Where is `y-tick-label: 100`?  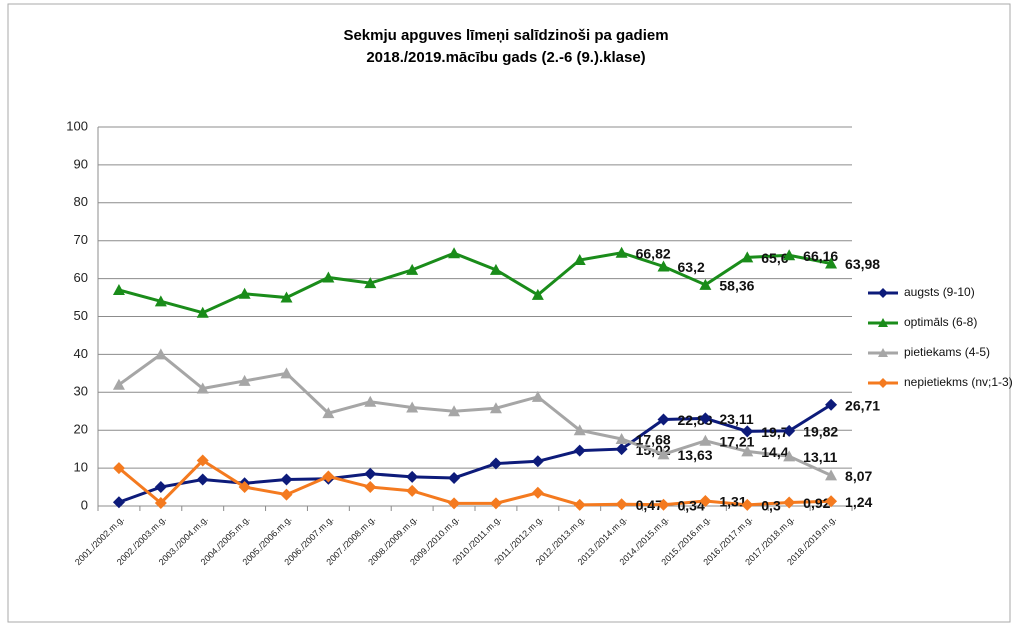
y-tick-label: 100 is located at coordinates (77, 125).